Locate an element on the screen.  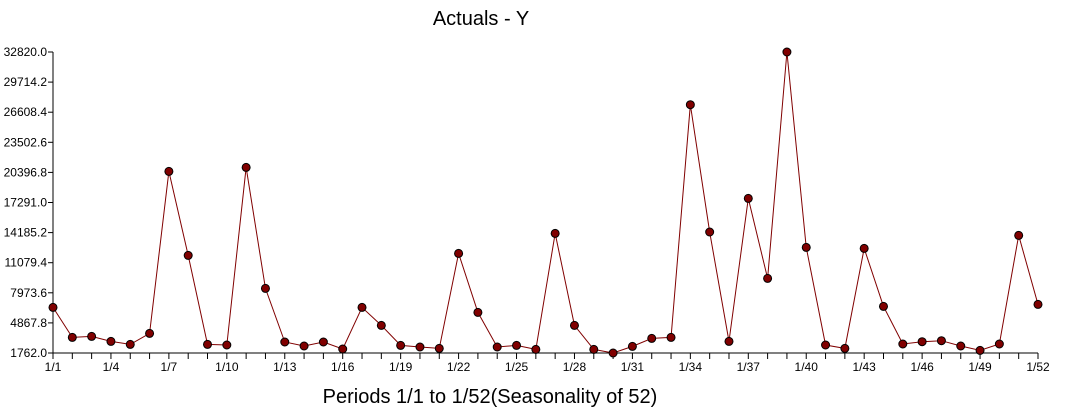
x-tick-label: 1/31 is located at coordinates (633, 367).